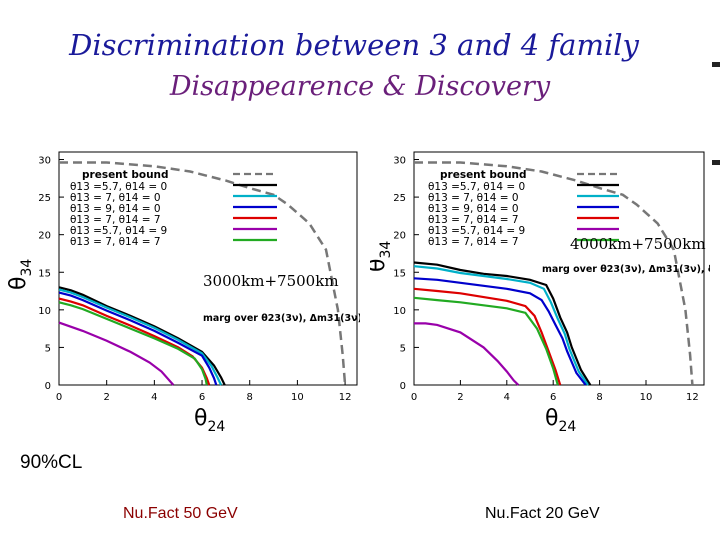 The height and width of the screenshot is (540, 720). What do you see at coordinates (180, 513) in the screenshot?
I see `experiment-label-left: Nu.Fact 50 GeV` at bounding box center [180, 513].